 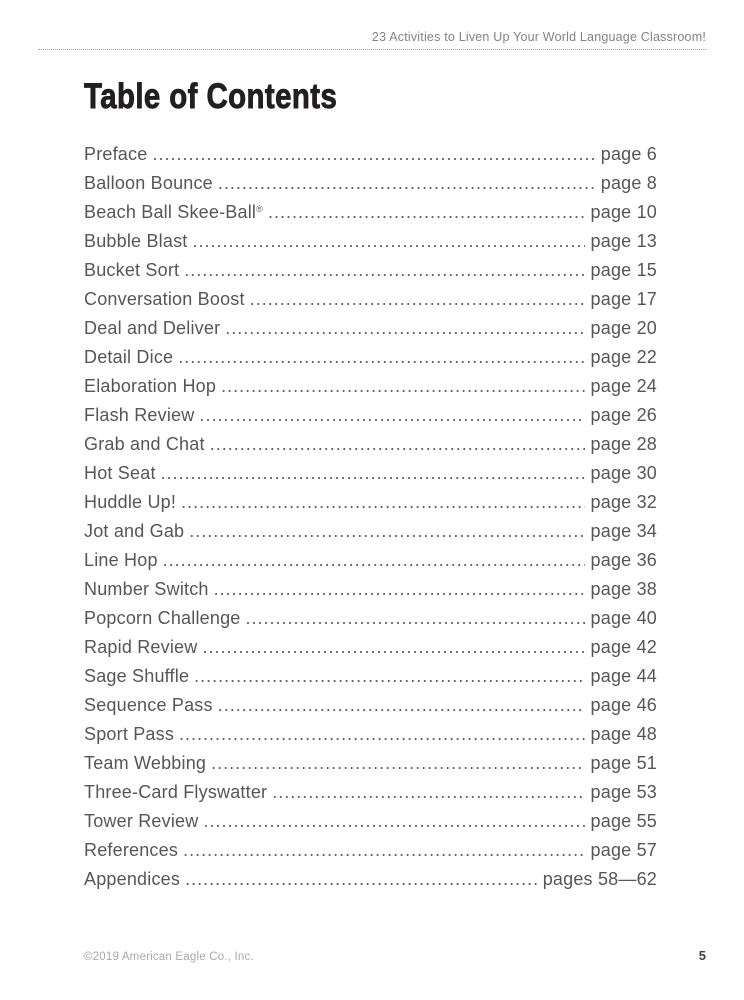 What do you see at coordinates (628, 183) in the screenshot?
I see `toc-entry-page: page 8` at bounding box center [628, 183].